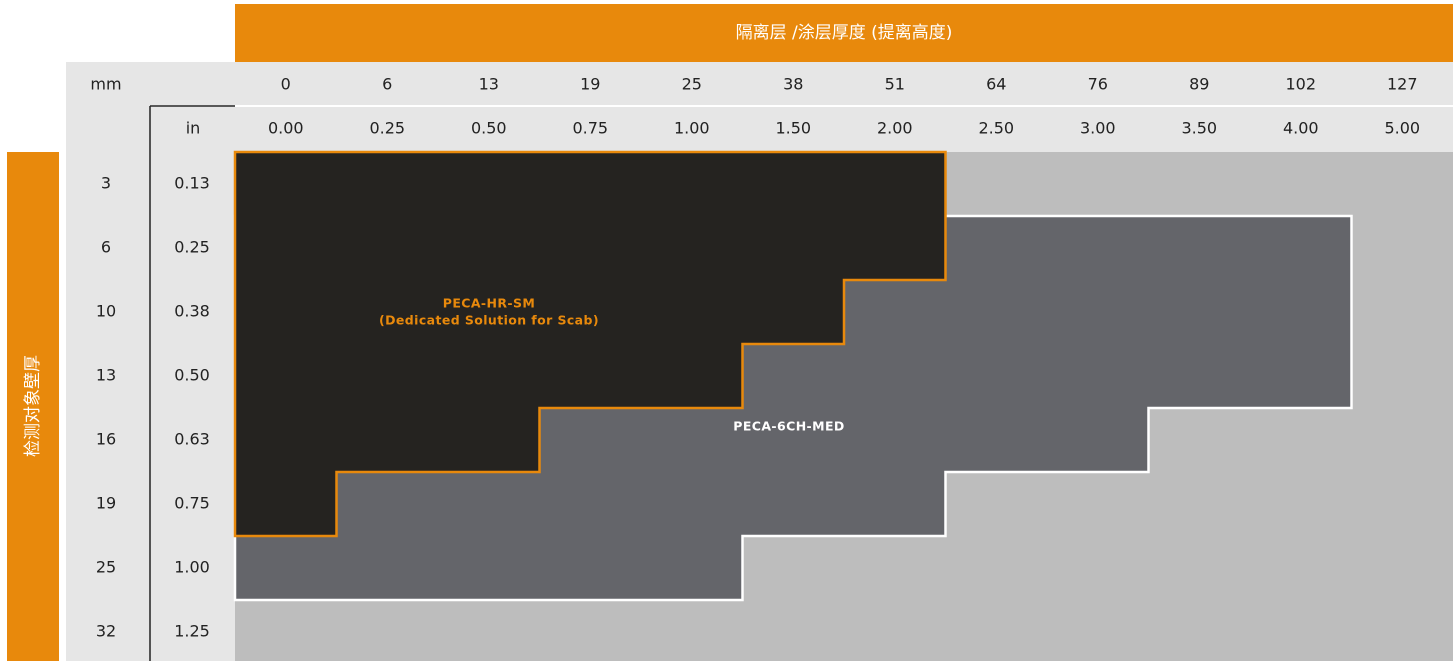 The height and width of the screenshot is (661, 1453). Describe the element at coordinates (692, 128) in the screenshot. I see `col-label-in: 1.00` at that location.